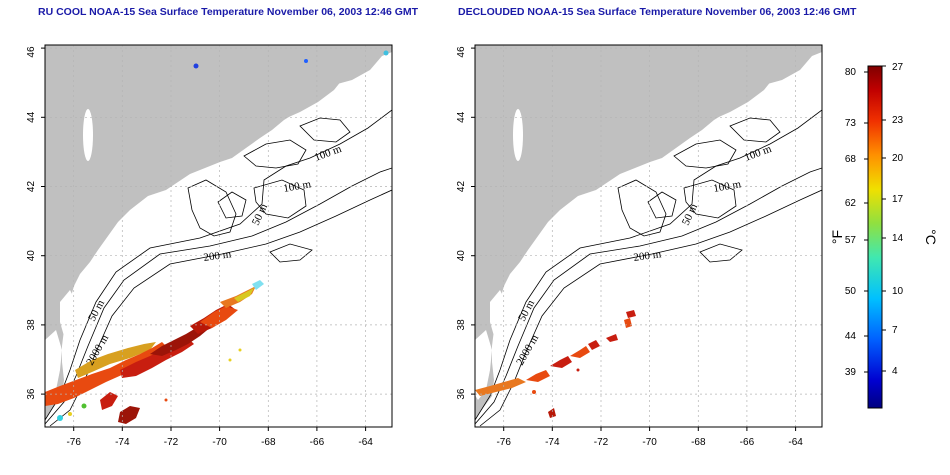 The image size is (950, 475). Describe the element at coordinates (851, 72) in the screenshot. I see `colorbar-f-label: 80` at that location.